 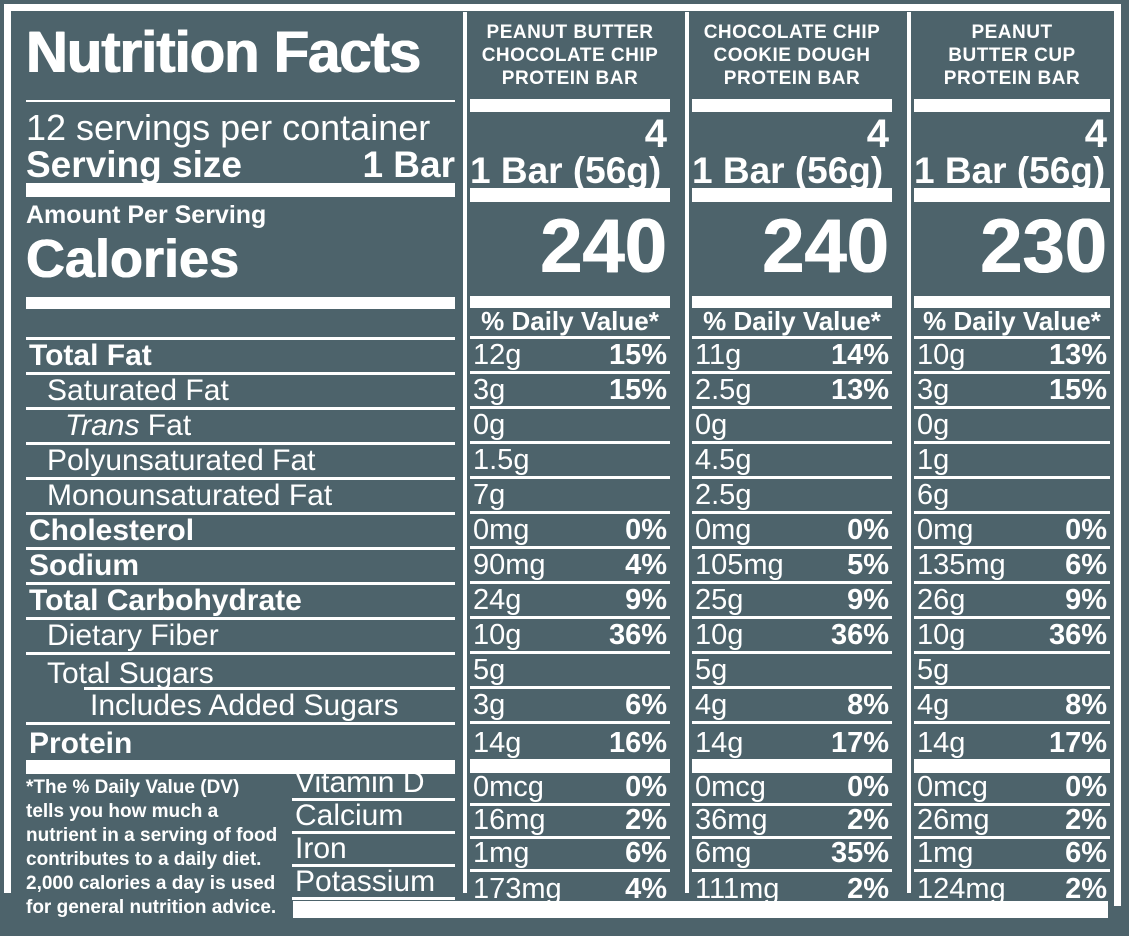 I want to click on nutrient-amount: 14g, so click(x=497, y=743).